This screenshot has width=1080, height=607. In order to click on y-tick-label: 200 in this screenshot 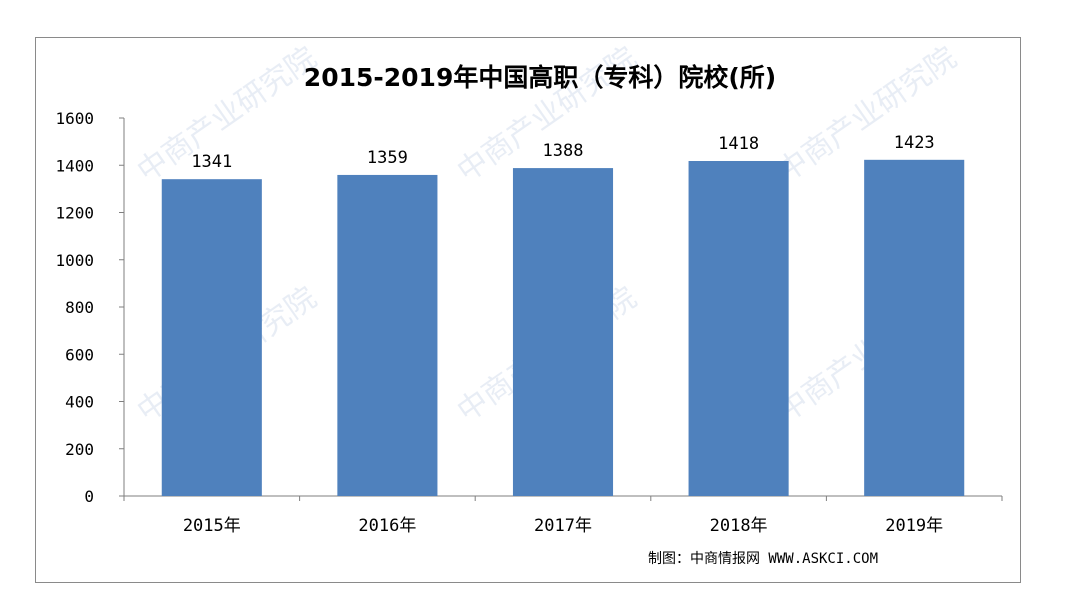, I will do `click(79, 449)`.